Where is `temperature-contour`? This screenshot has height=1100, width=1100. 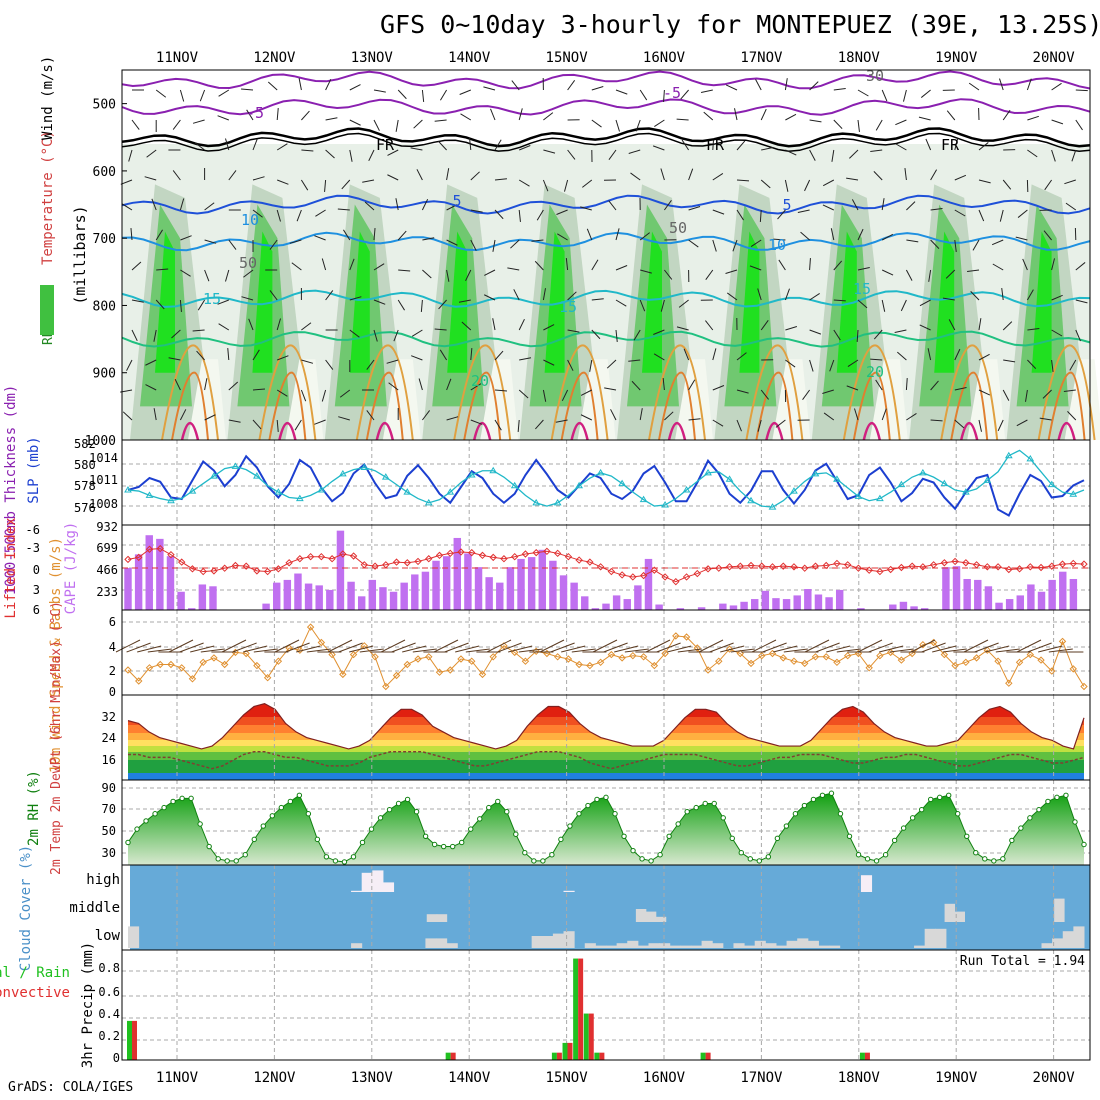 temperature-contour is located at coordinates (606, 137).